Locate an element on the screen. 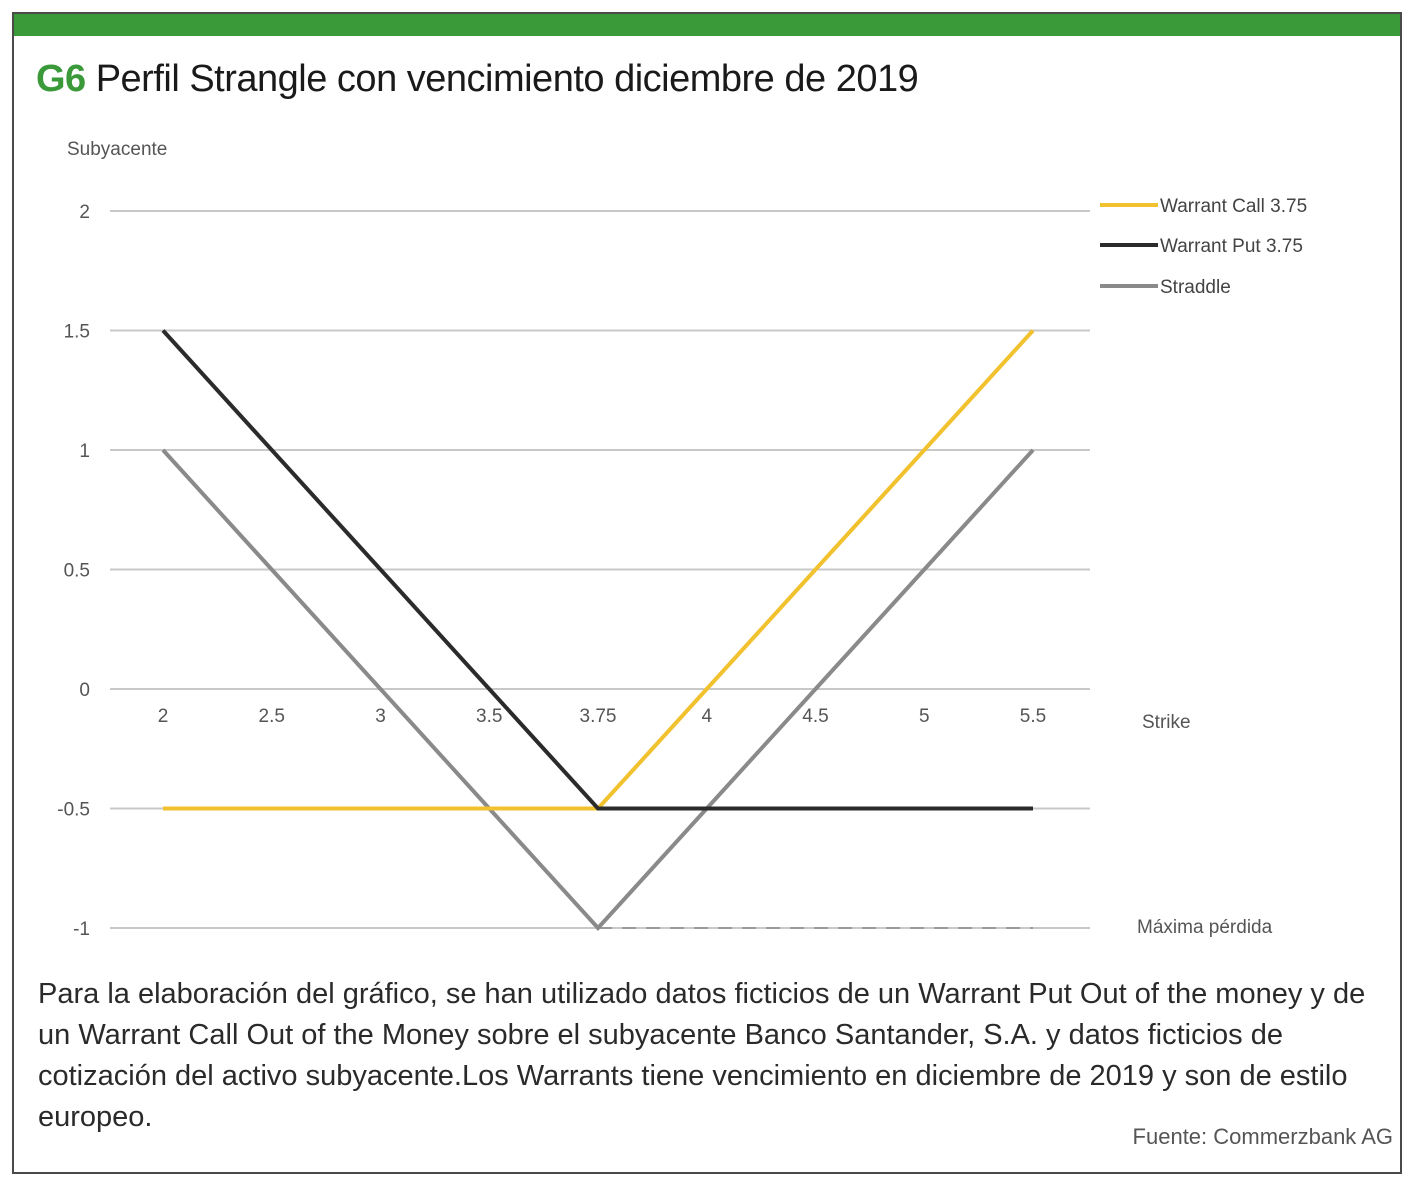 The height and width of the screenshot is (1189, 1415). y-axis-label: Subyacente is located at coordinates (117, 149).